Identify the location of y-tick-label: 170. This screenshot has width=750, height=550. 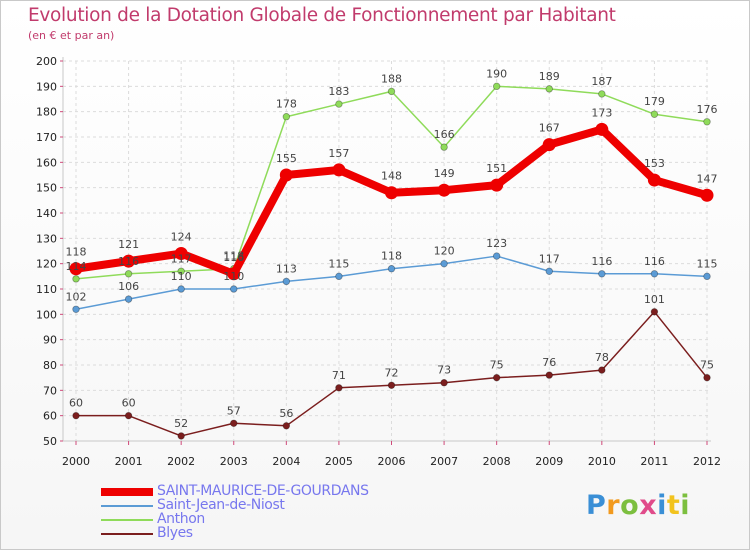
(46, 137).